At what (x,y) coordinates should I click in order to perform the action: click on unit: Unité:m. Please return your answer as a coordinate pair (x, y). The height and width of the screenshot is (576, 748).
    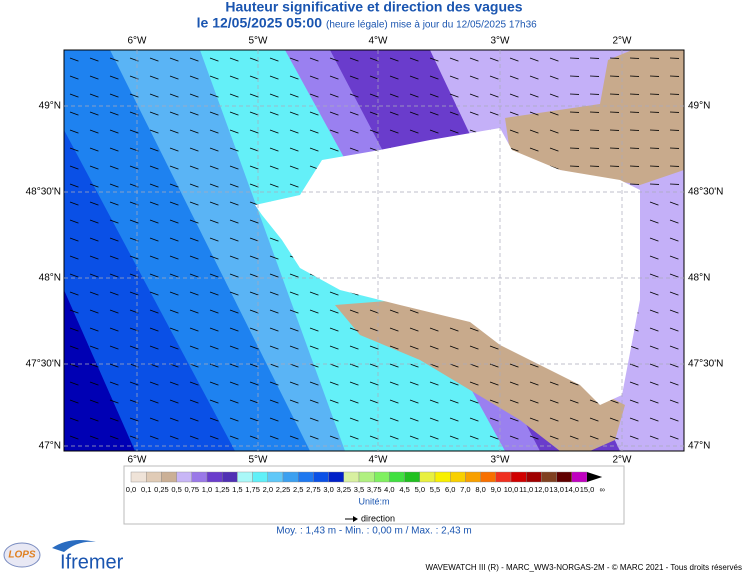
    Looking at the image, I should click on (373, 501).